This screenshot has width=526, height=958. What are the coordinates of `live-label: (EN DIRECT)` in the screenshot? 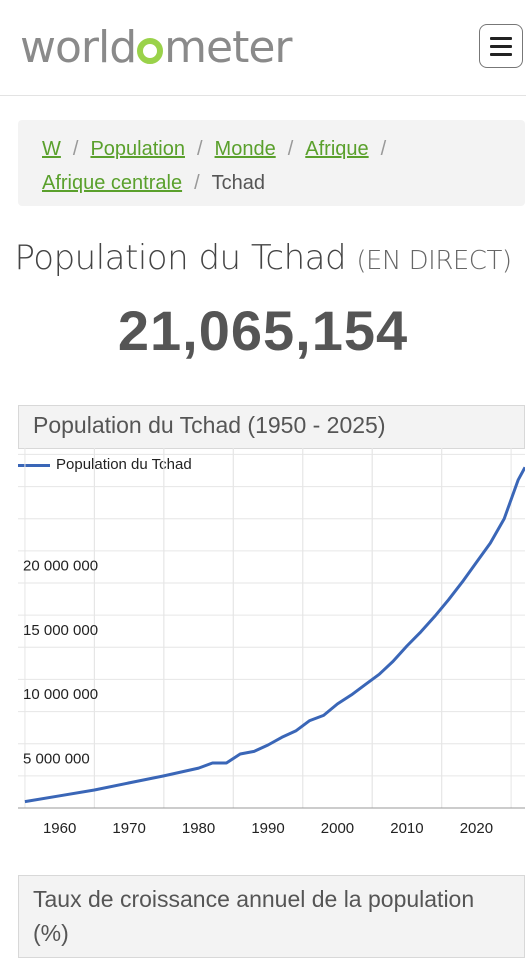 It's located at (434, 261).